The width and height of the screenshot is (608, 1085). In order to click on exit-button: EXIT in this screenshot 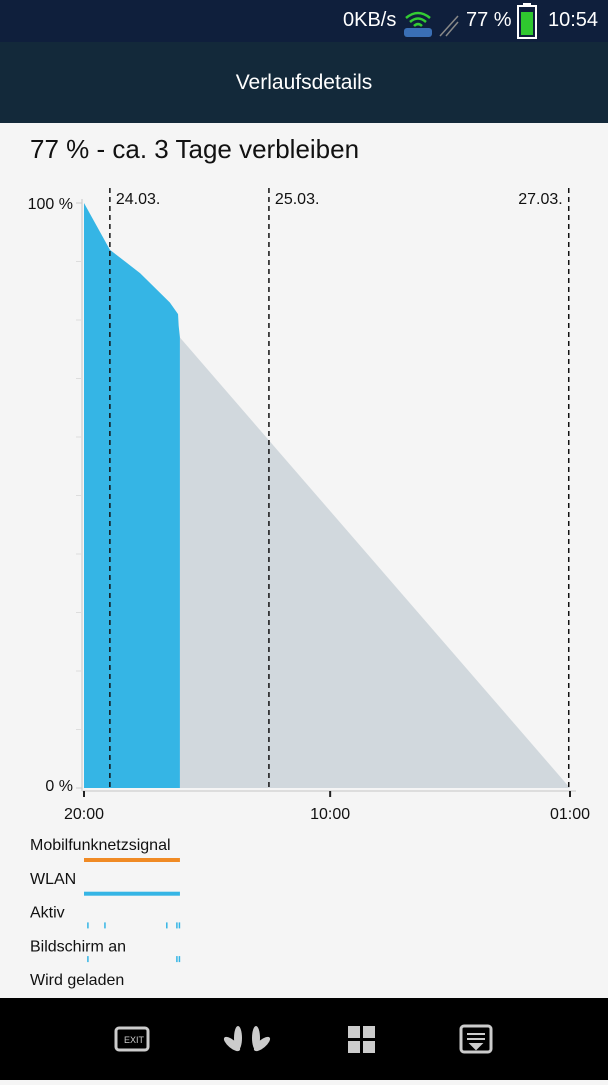, I will do `click(132, 1039)`.